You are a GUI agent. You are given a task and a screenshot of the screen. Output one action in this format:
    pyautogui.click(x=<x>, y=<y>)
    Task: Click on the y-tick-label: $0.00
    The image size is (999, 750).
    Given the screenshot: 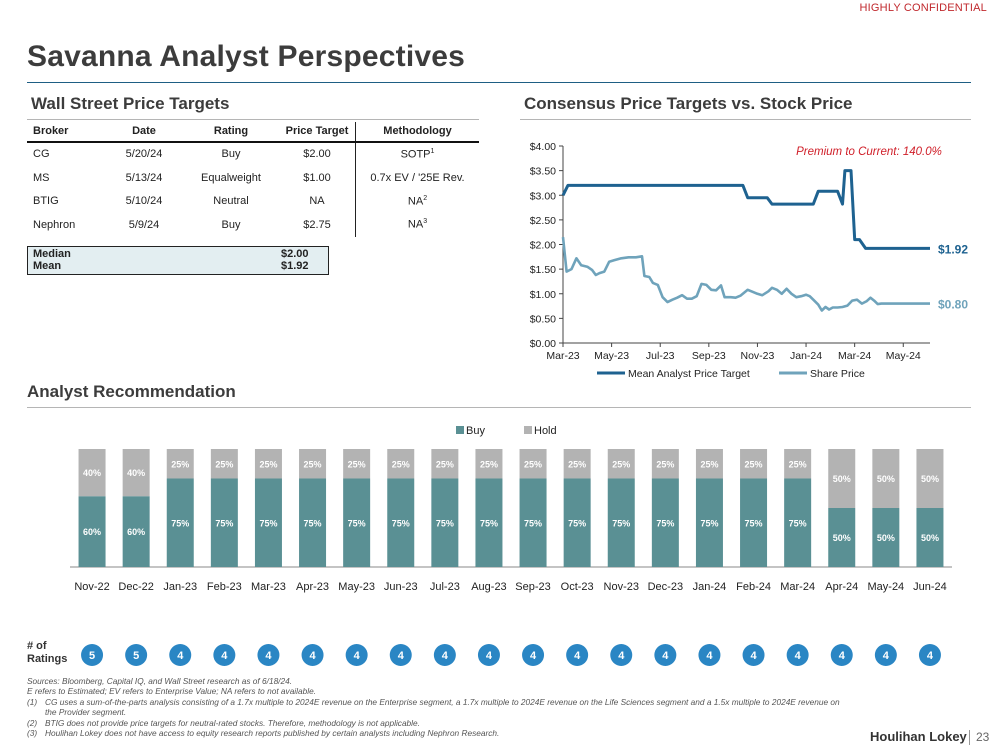 What is the action you would take?
    pyautogui.click(x=543, y=344)
    